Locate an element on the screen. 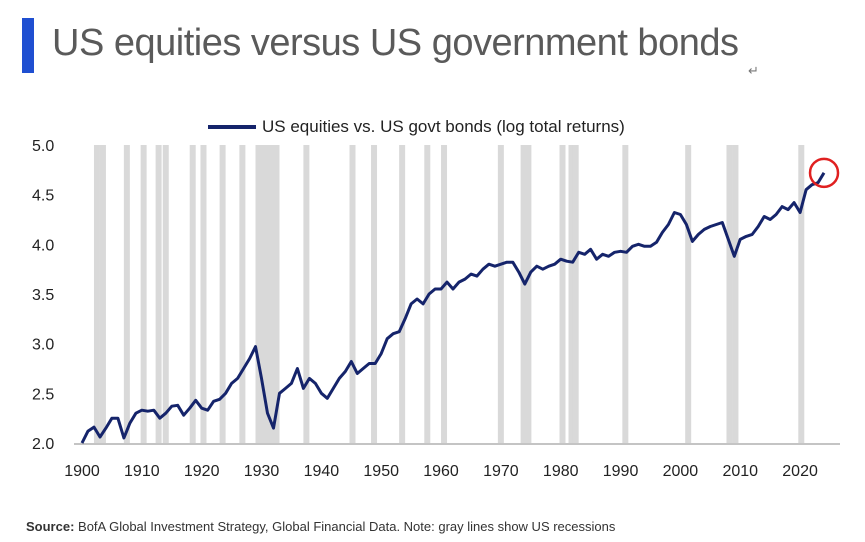 The height and width of the screenshot is (542, 865). y-tick-label: 2.5 is located at coordinates (43, 394).